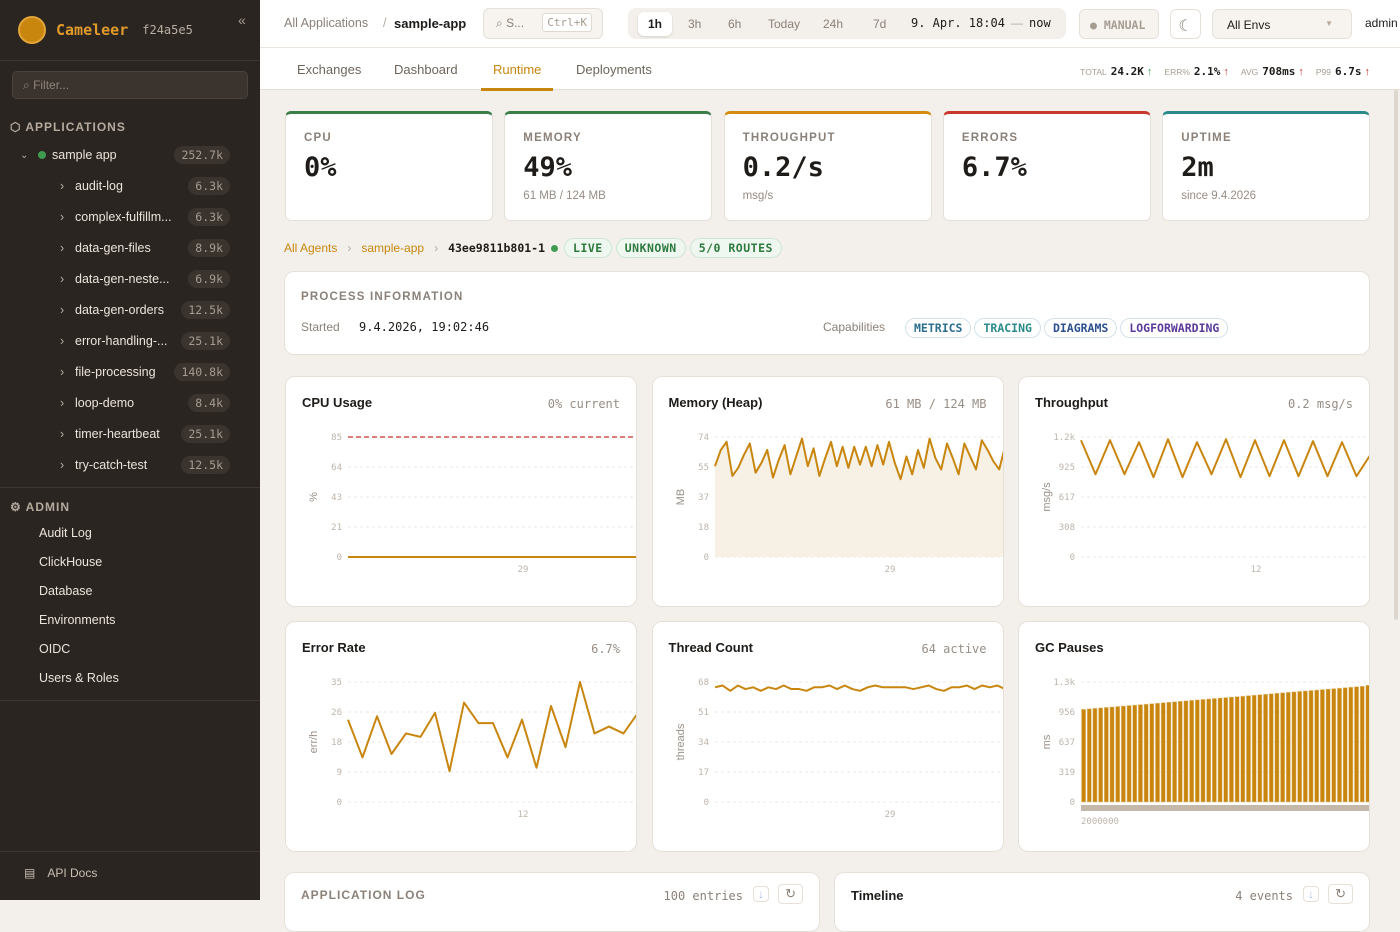 This screenshot has height=932, width=1400. Describe the element at coordinates (523, 815) in the screenshot. I see `x-tick-label: 12` at that location.